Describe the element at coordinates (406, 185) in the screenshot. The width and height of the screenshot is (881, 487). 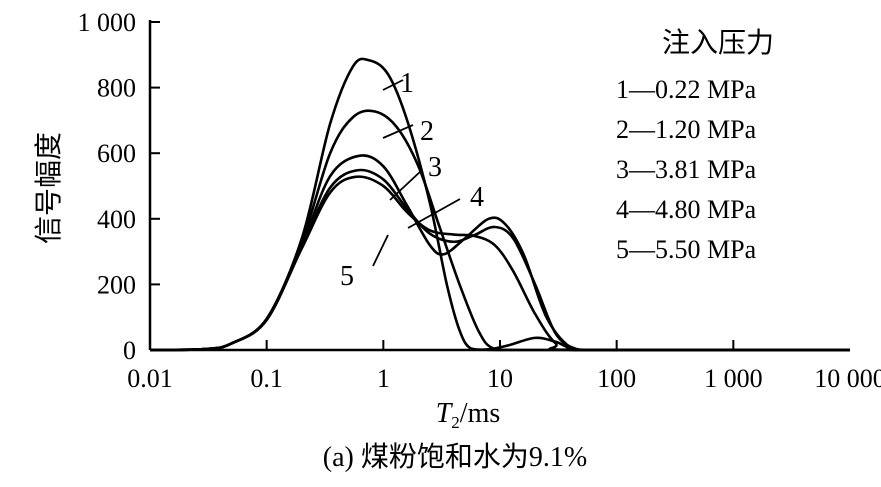
I see `curve-3-leader-line` at that location.